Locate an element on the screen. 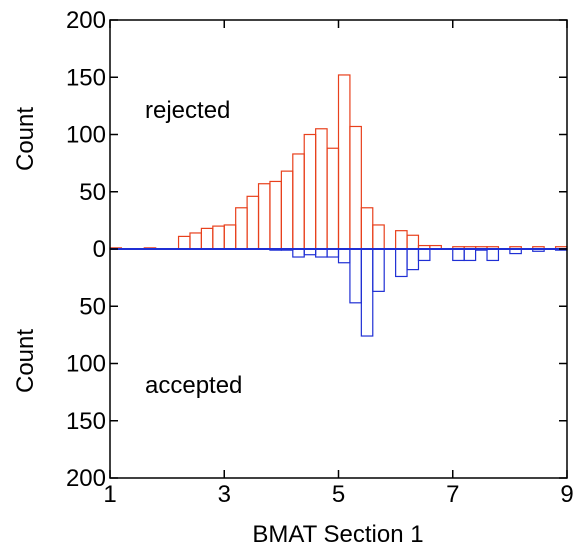 The height and width of the screenshot is (555, 581). x-tick-label: 7 is located at coordinates (452, 494).